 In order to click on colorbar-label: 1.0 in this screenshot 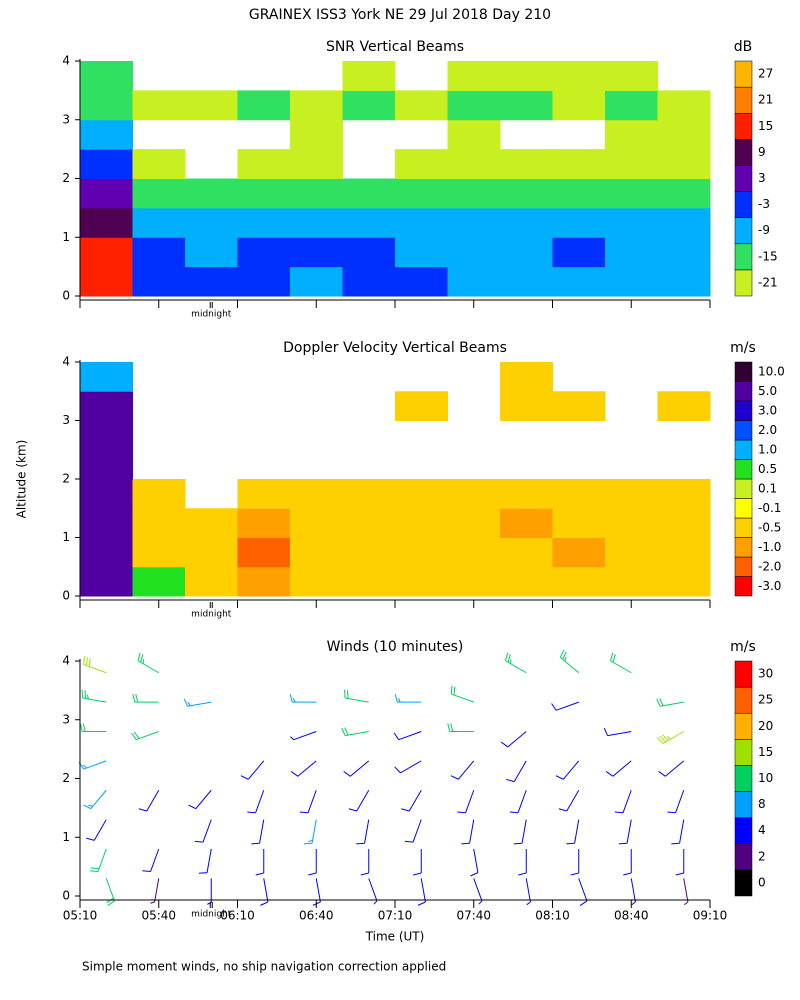, I will do `click(767, 449)`.